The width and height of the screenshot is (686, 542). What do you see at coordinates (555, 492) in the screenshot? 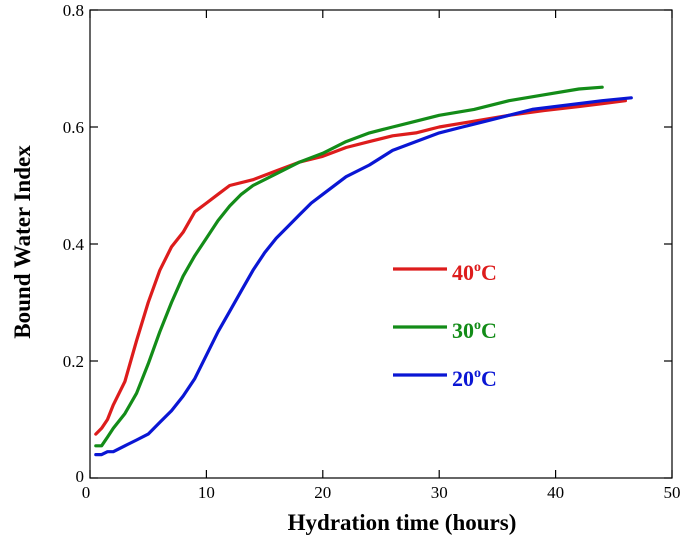
I see `x-tick-label: 40` at bounding box center [555, 492].